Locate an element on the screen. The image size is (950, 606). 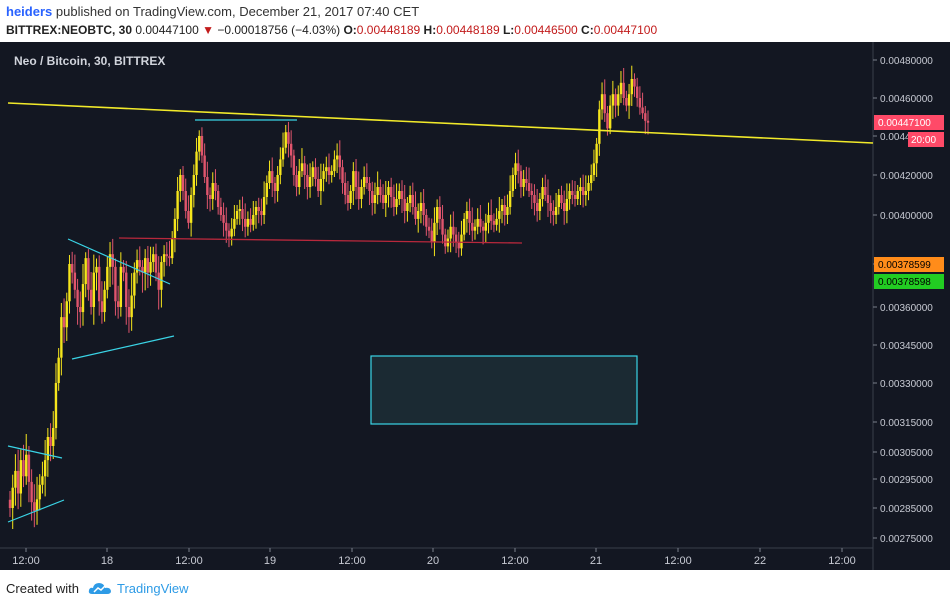
created-with-label: Created with is located at coordinates (42, 588).